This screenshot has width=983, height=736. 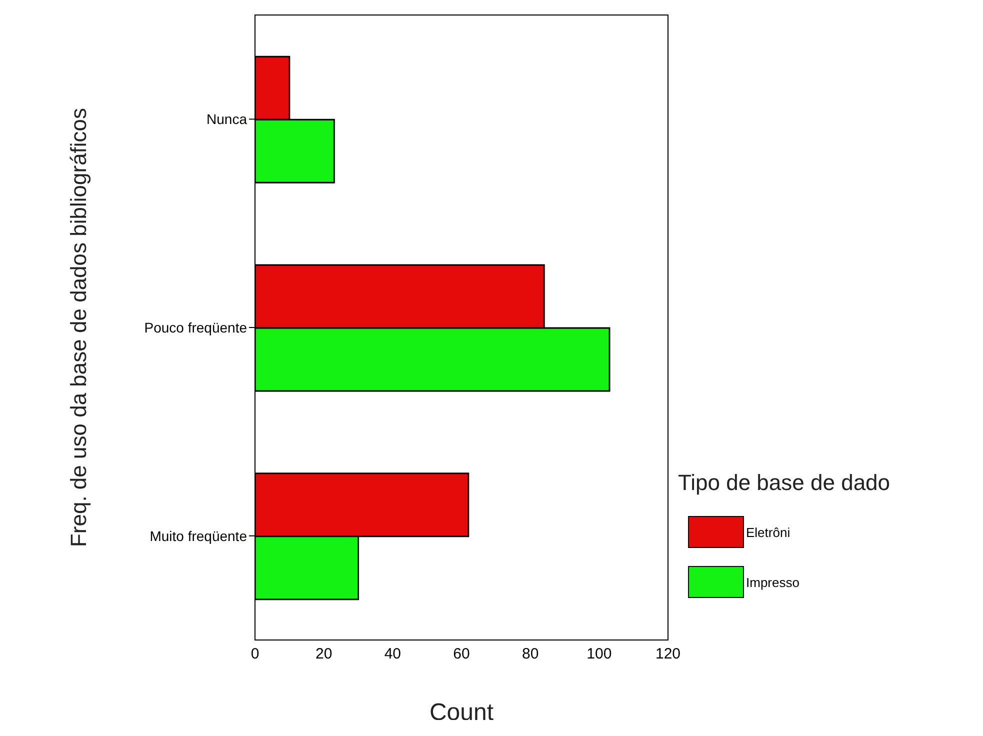 What do you see at coordinates (255, 654) in the screenshot?
I see `x-tick-label: 0` at bounding box center [255, 654].